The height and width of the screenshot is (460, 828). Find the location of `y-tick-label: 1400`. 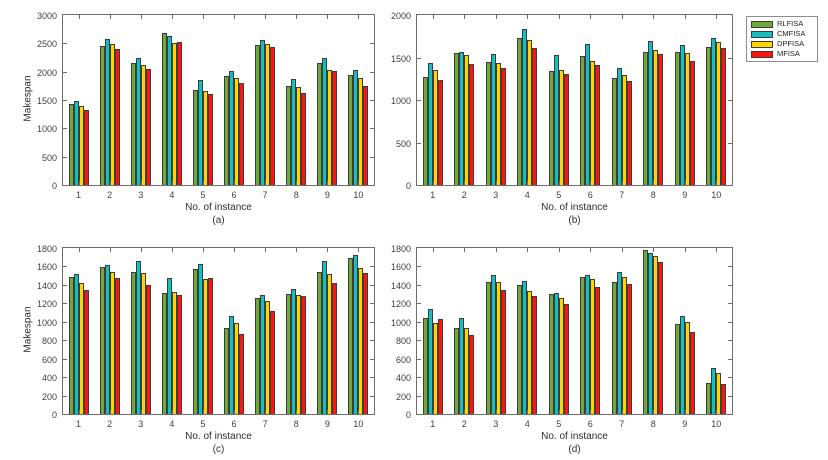

y-tick-label: 1400 is located at coordinates (400, 285).